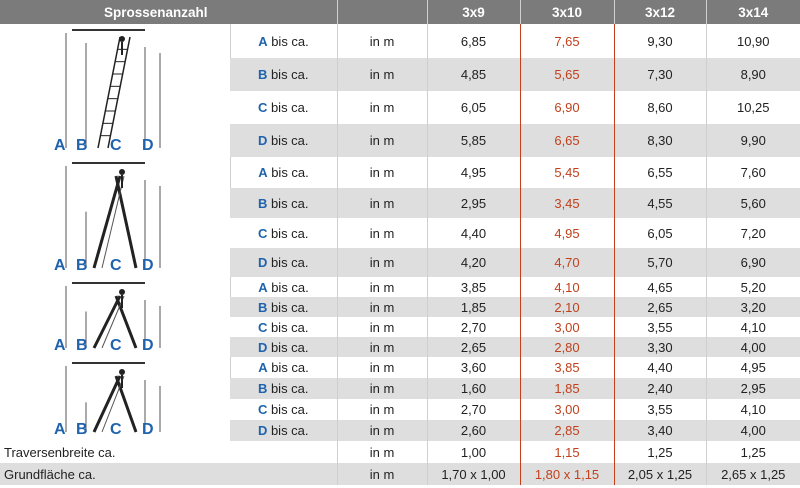 This screenshot has height=488, width=800. What do you see at coordinates (473, 430) in the screenshot?
I see `value-cell: 2,60` at bounding box center [473, 430].